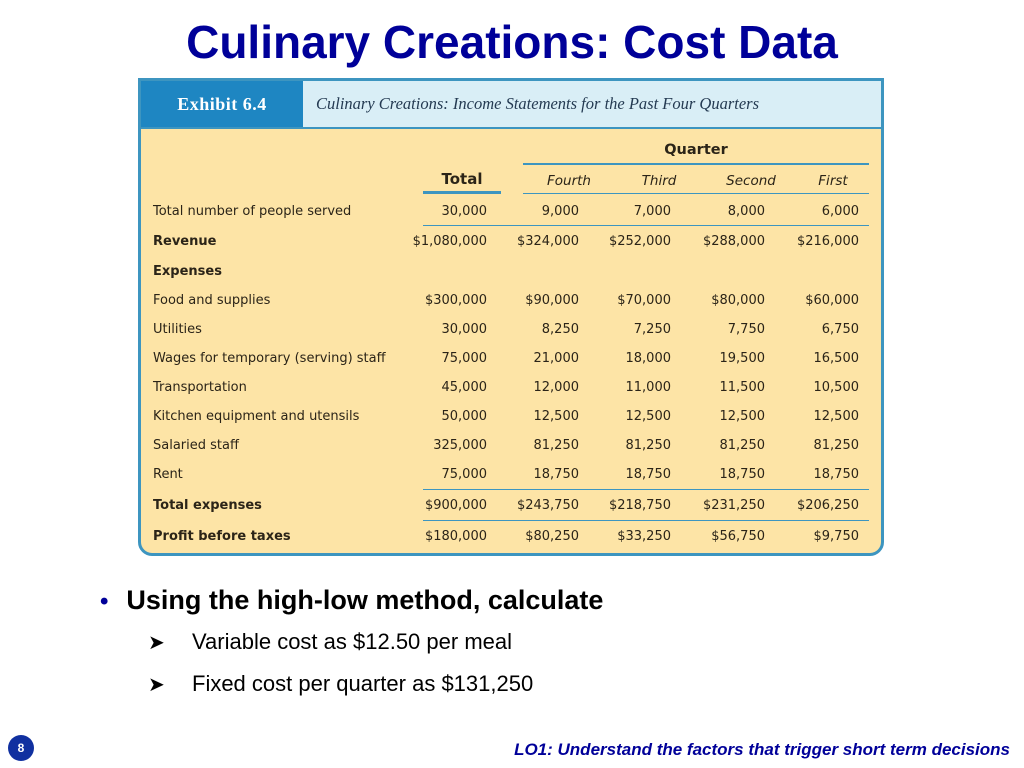 Image resolution: width=1024 pixels, height=768 pixels. What do you see at coordinates (569, 181) in the screenshot?
I see `column-header-fourth: Fourth` at bounding box center [569, 181].